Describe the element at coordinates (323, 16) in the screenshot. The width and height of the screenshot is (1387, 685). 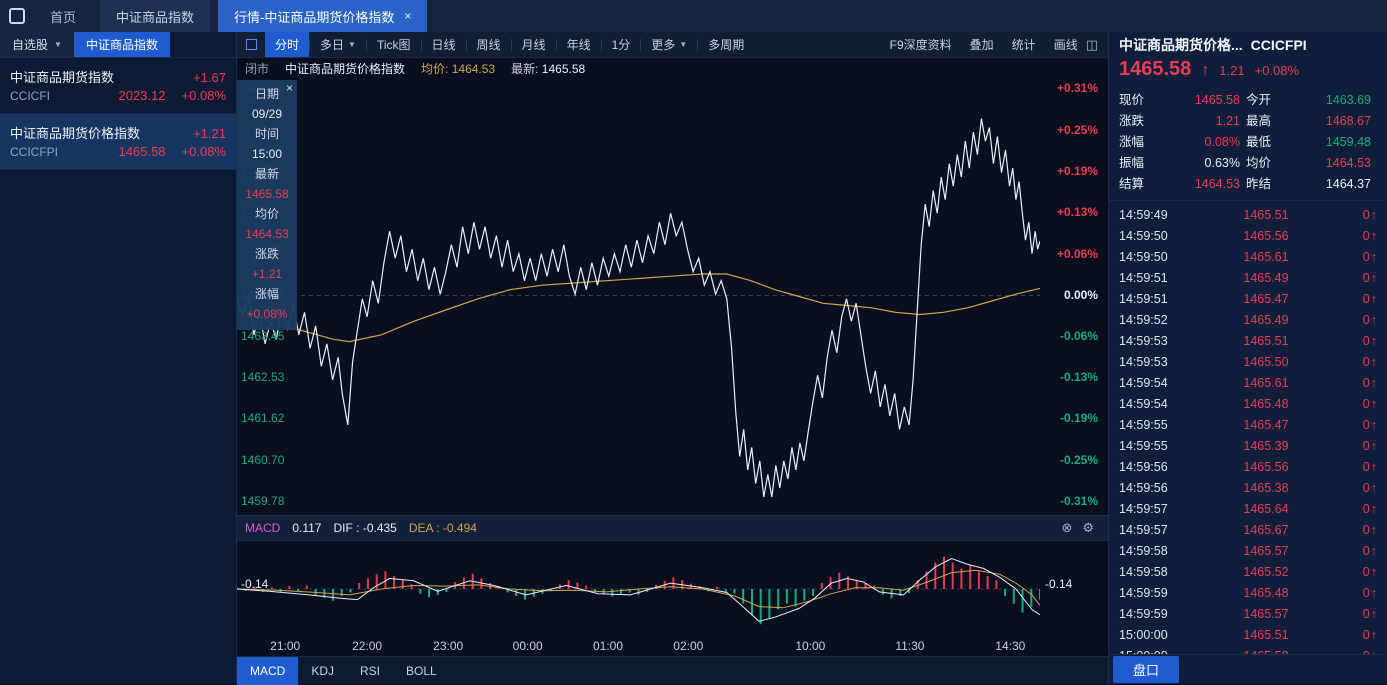
I see `topbar-tab-quote: 行情-中证商品期货价格指数 ×` at that location.